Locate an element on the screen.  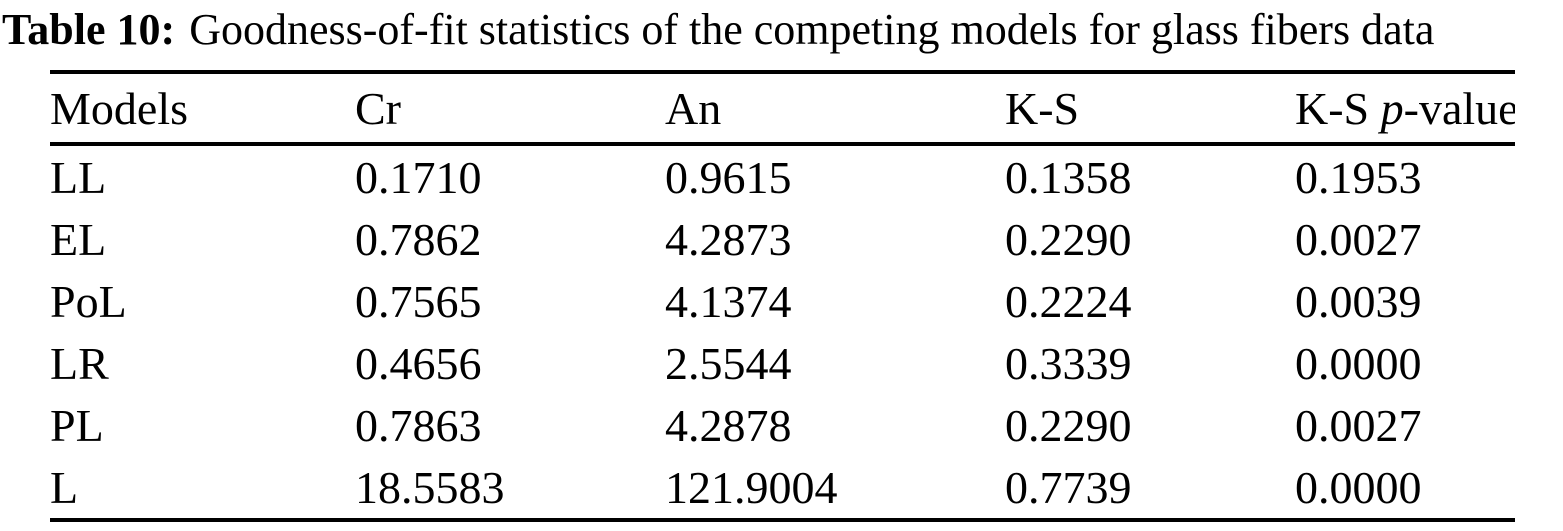
table-row: LL 0.1710 0.9615 0.1358 0.1953 is located at coordinates (782, 176).